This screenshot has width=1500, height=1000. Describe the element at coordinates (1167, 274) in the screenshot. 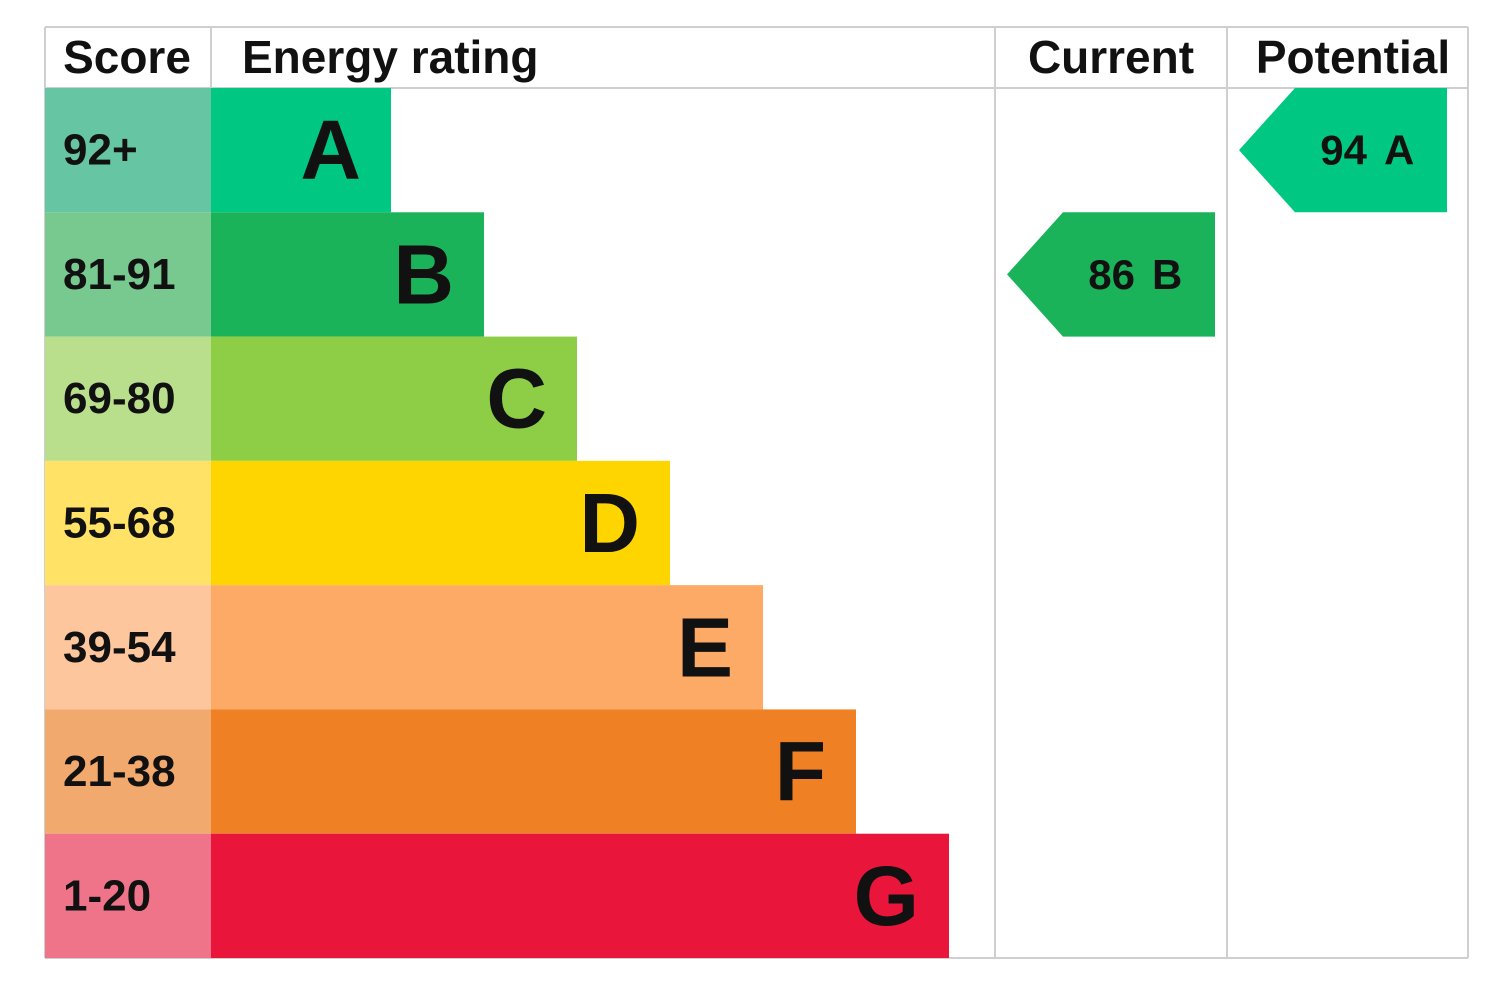

I see `current-letter: B` at that location.